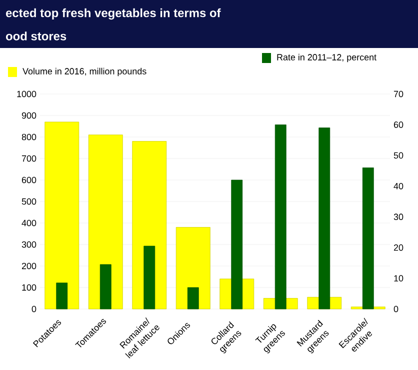  What do you see at coordinates (29, 201) in the screenshot?
I see `y-tick-label: 500` at bounding box center [29, 201].